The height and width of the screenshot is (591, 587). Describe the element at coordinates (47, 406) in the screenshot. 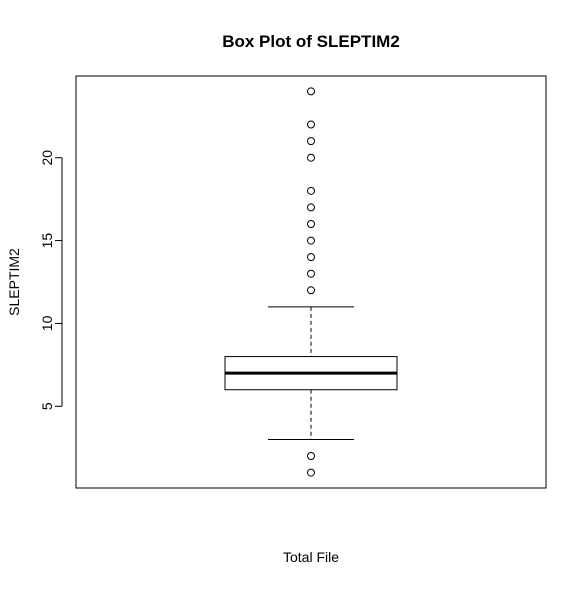

I see `y-tick-label: 5` at that location.